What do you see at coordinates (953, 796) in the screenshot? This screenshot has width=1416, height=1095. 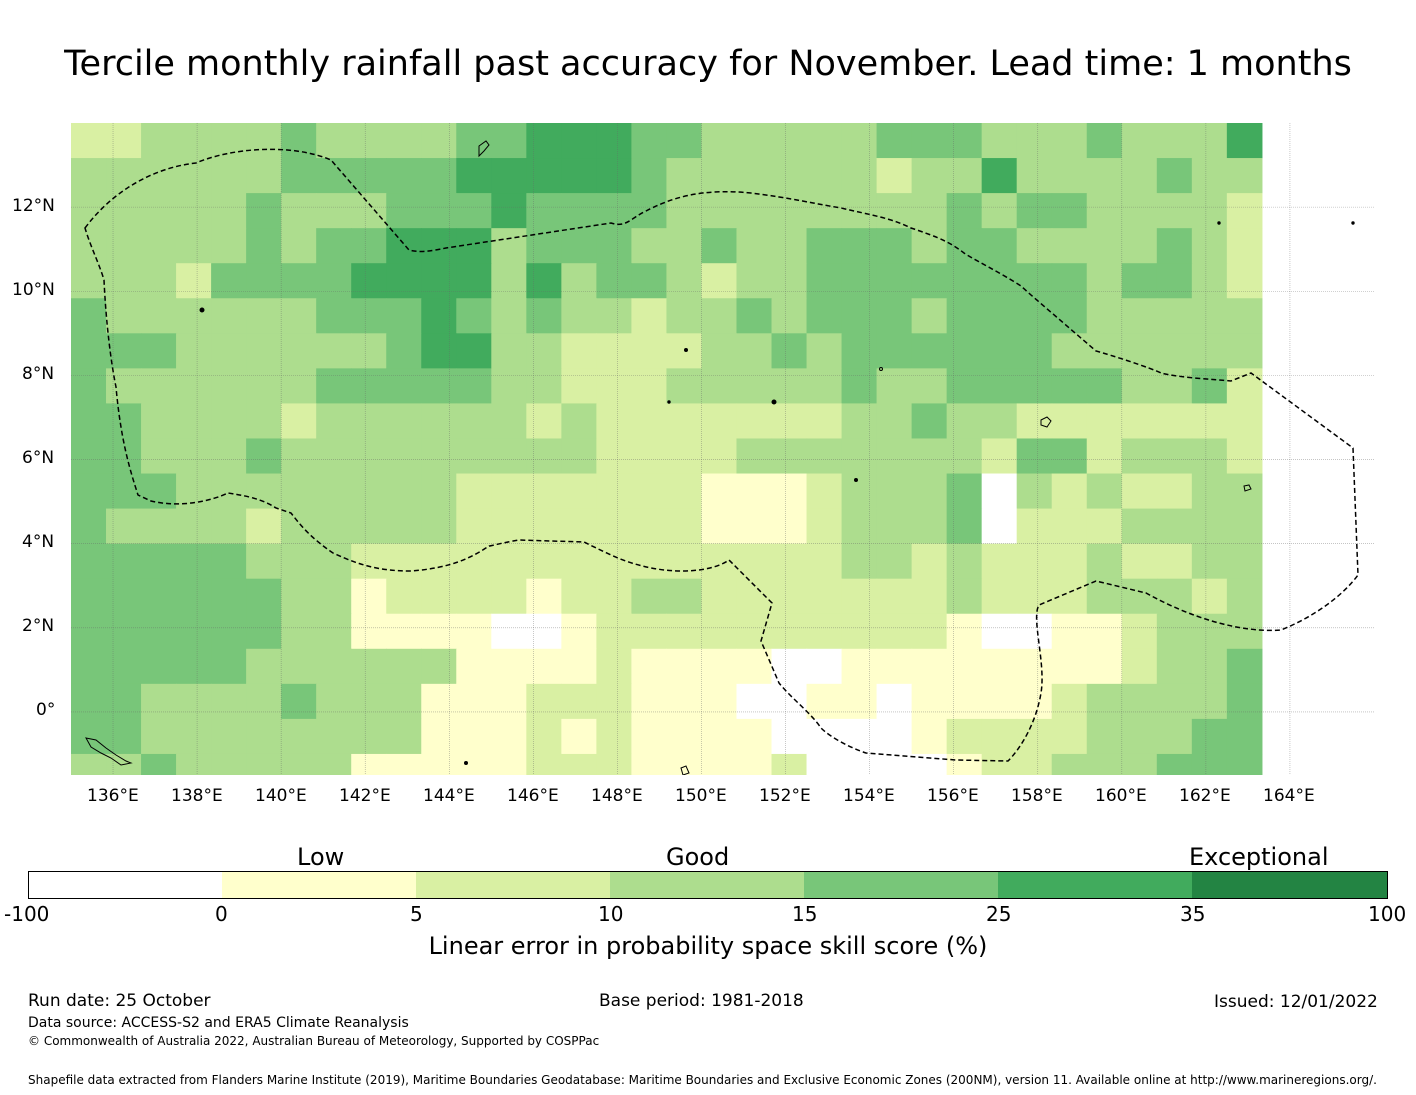 I see `x-tick-156: 156°E` at bounding box center [953, 796].